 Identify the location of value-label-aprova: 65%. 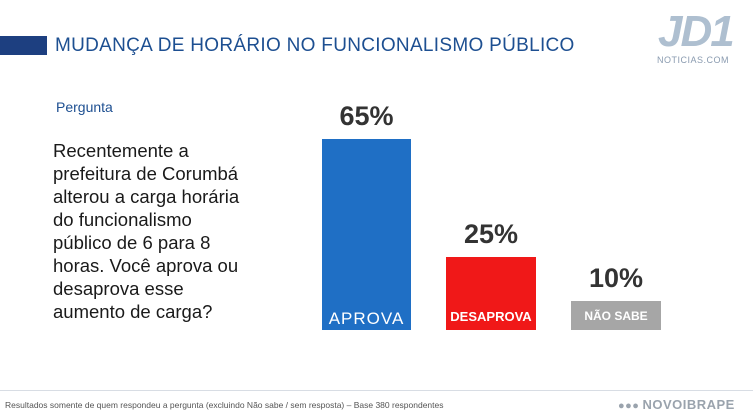
(366, 116).